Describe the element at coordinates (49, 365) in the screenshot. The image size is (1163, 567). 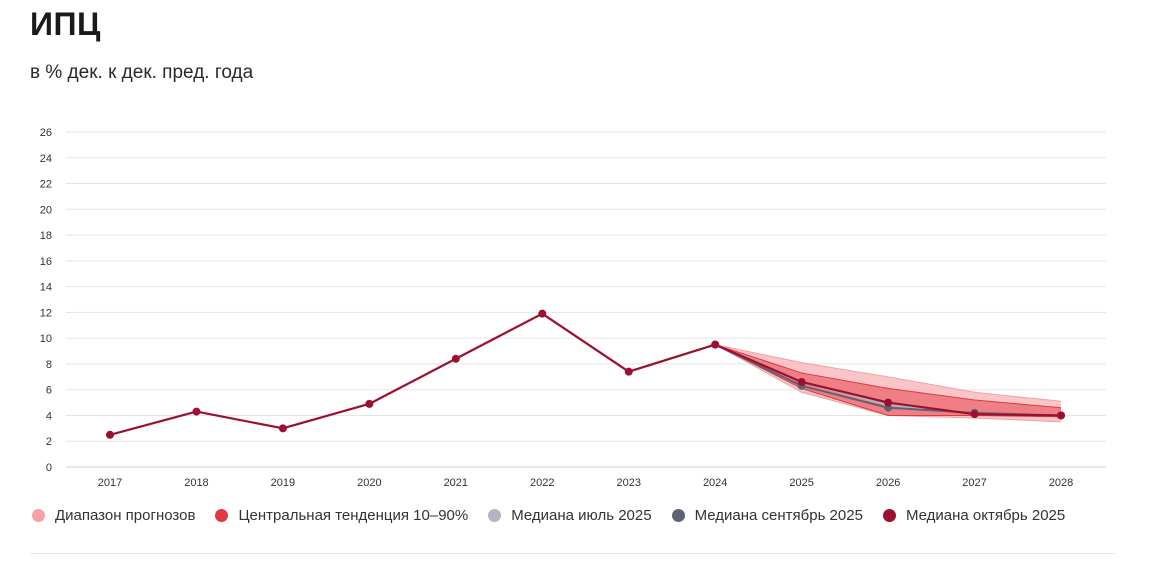
I see `y-tick-label: 8` at that location.